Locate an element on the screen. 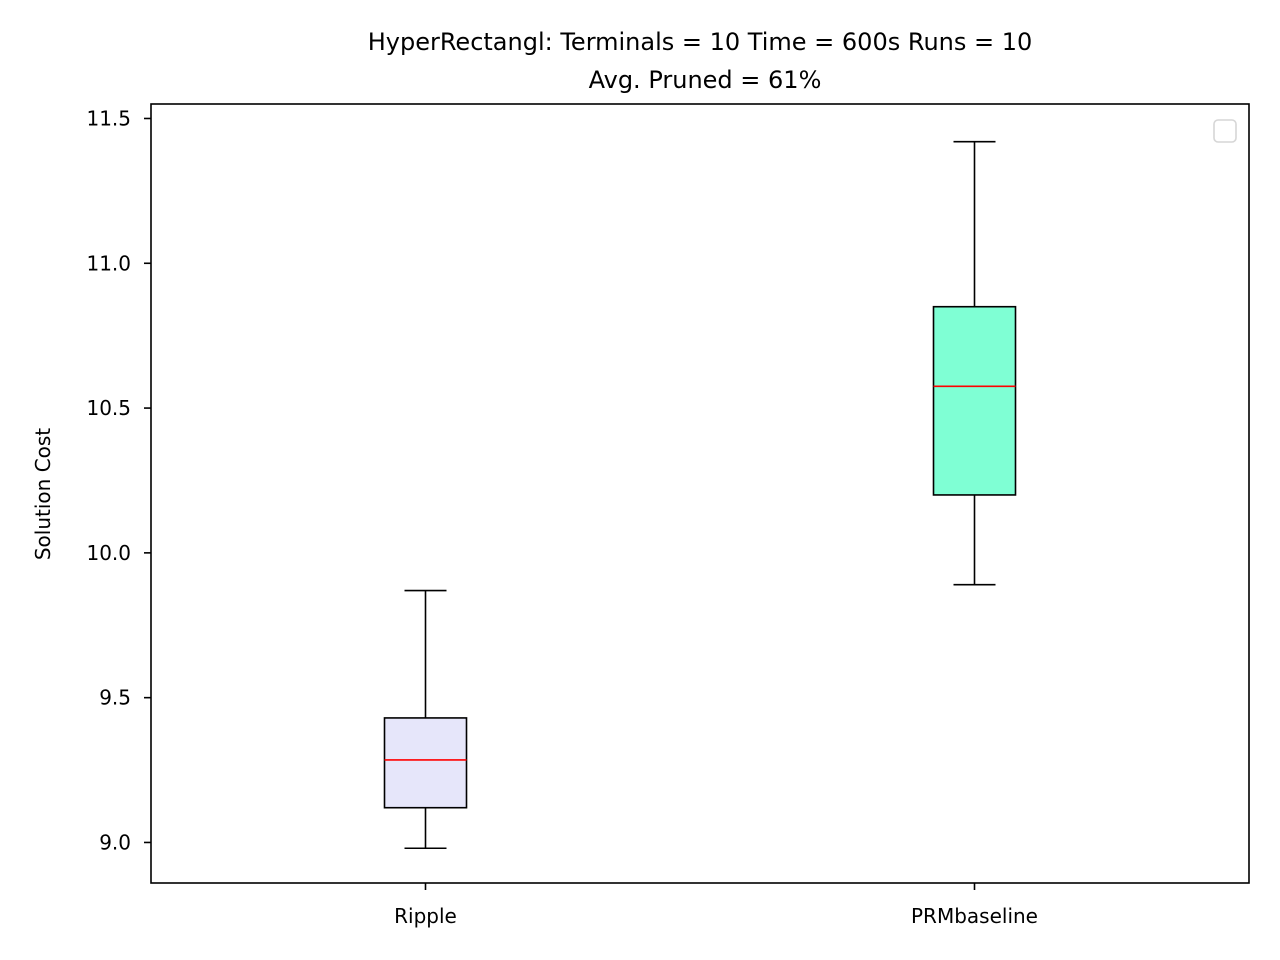 Image resolution: width=1280 pixels, height=960 pixels. x-tick-label: Ripple is located at coordinates (425, 916).